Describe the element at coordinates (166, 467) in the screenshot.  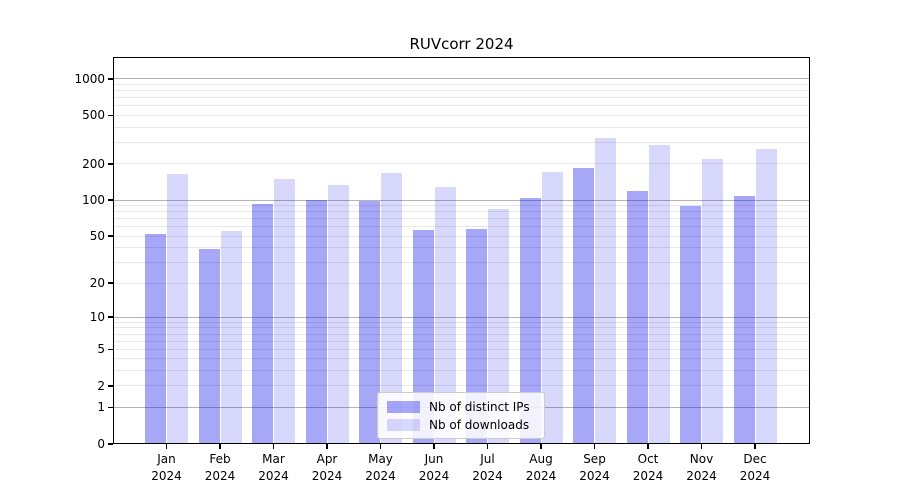
I see `x-axis-tick-label: Jan 2024` at that location.